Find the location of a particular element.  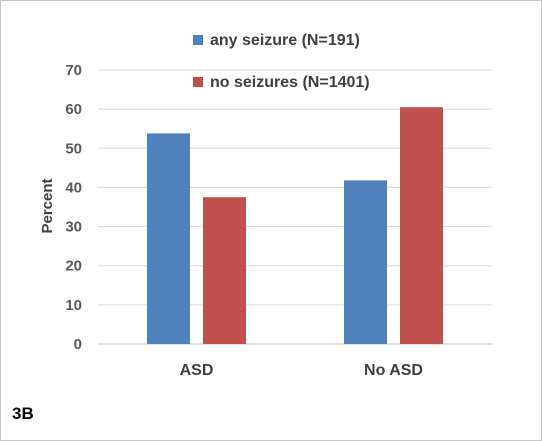

y-tick-label: 60 is located at coordinates (73, 109).